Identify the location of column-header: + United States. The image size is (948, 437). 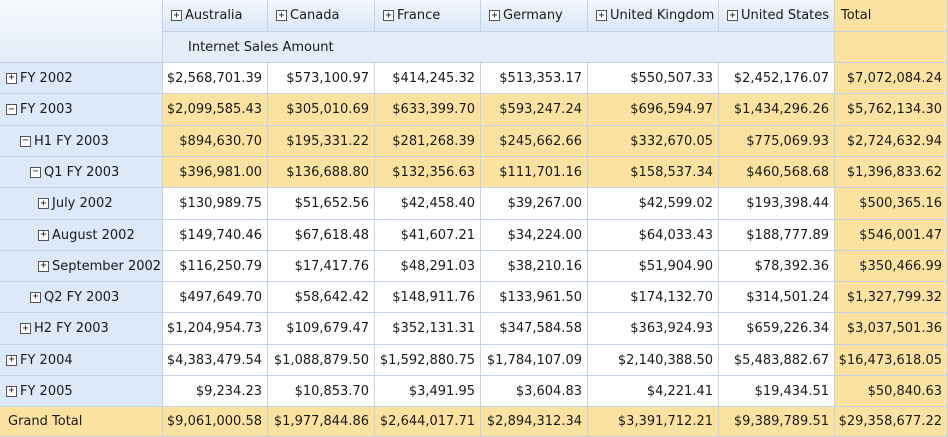
(777, 16).